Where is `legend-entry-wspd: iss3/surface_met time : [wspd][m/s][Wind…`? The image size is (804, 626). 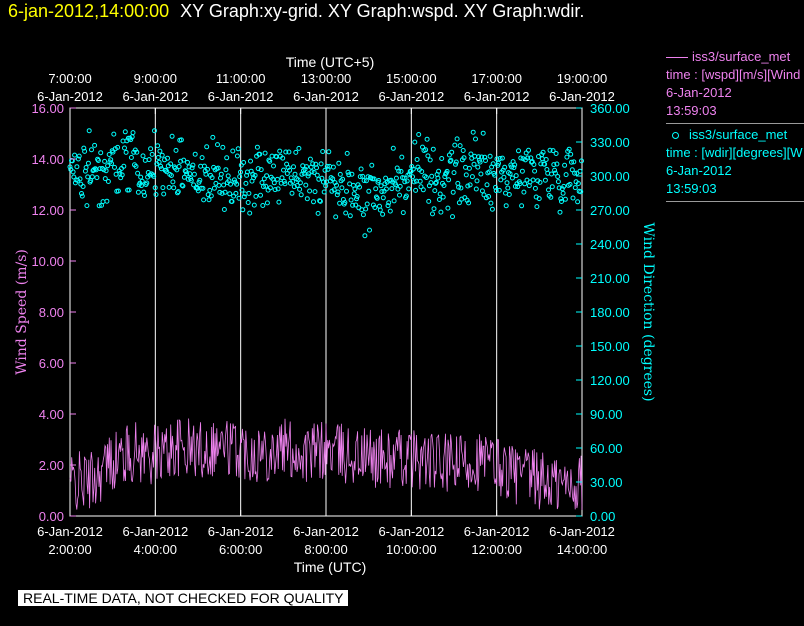
legend-entry-wspd: iss3/surface_met time : [wspd][m/s][Wind… is located at coordinates (735, 86).